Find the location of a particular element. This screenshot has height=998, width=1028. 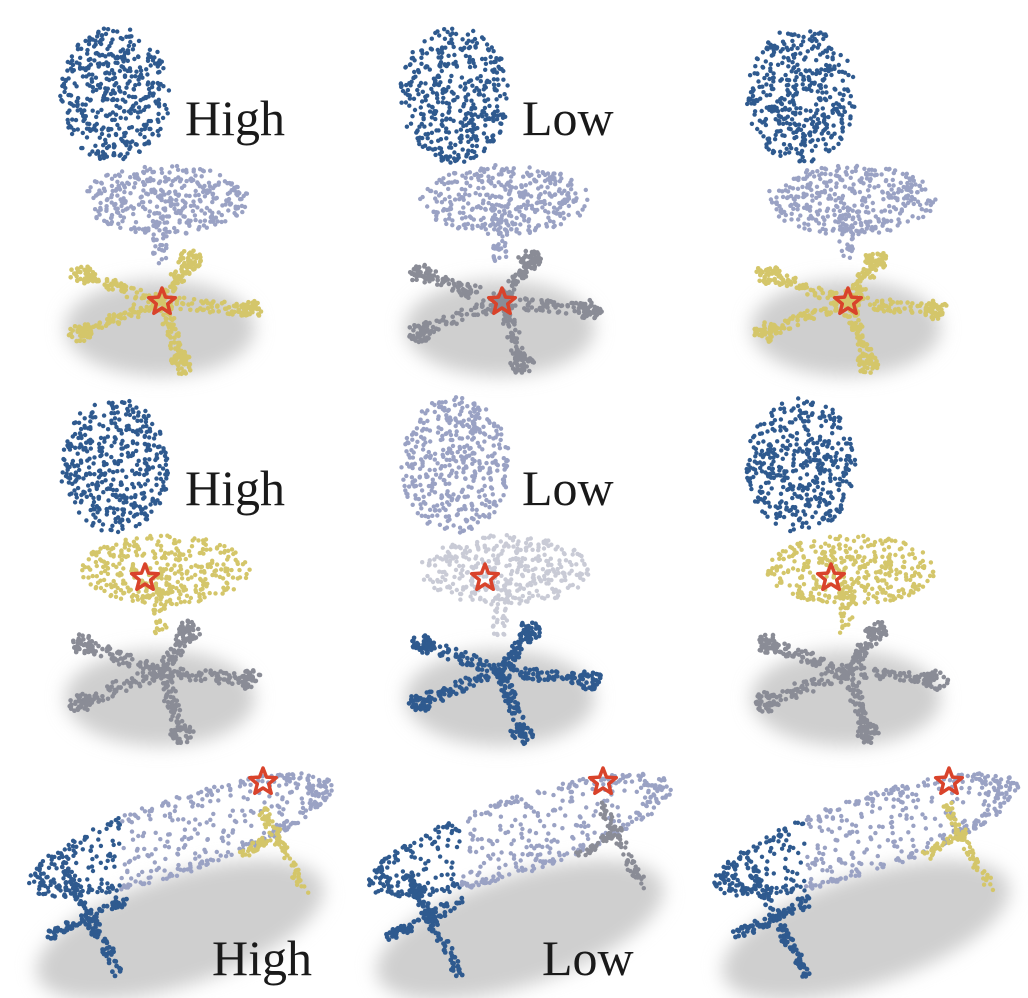

panel-row1-col1 is located at coordinates (161, 201).